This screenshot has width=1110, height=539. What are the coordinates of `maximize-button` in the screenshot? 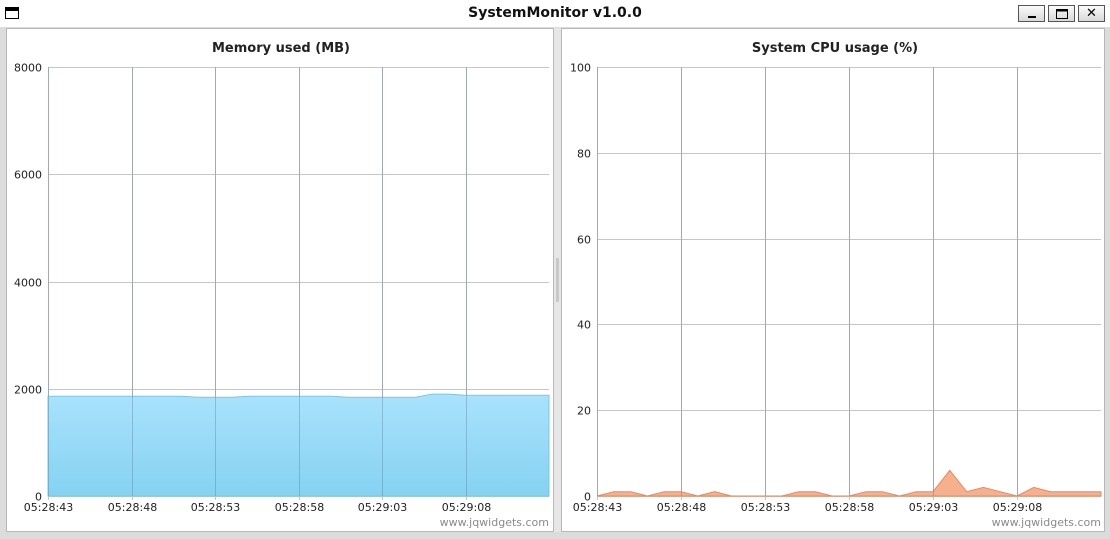 It's located at (1061, 13).